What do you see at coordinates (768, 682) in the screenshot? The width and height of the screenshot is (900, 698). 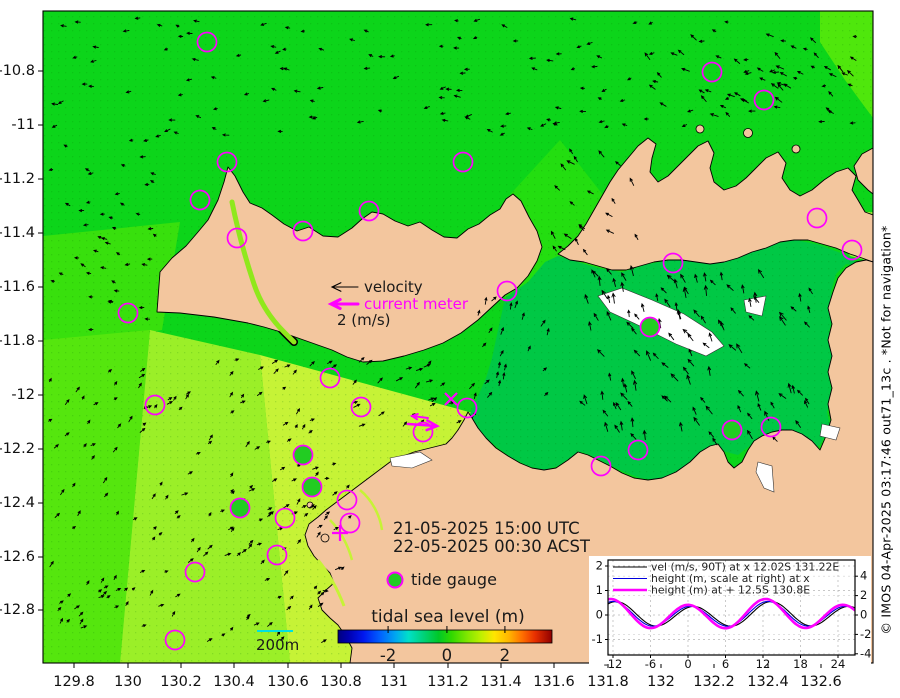 I see `lon-tick-label: 132.4` at bounding box center [768, 682].